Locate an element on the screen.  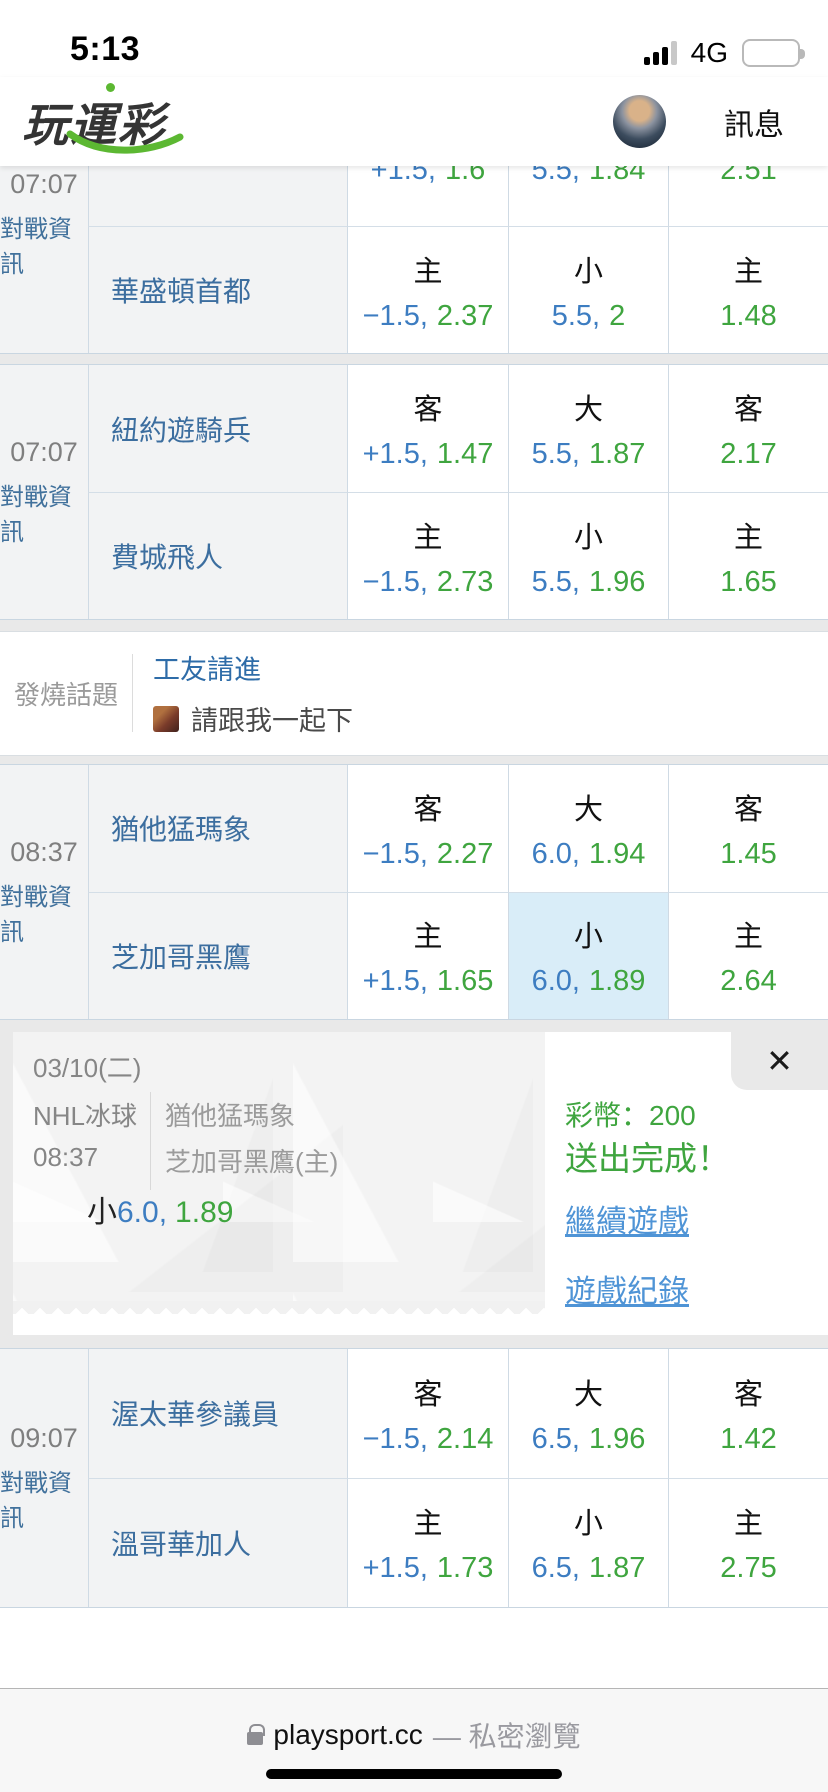
game-time: 09:07 is located at coordinates (44, 1437).